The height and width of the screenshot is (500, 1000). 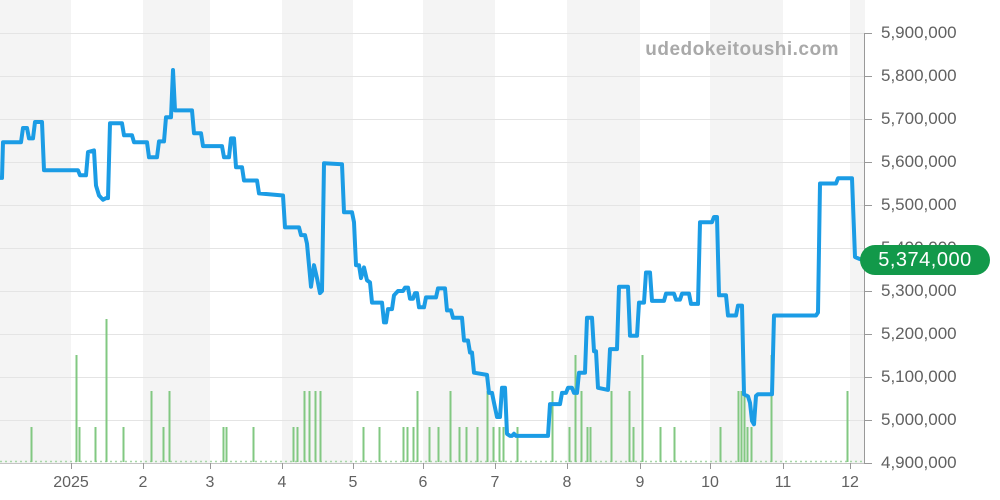 I want to click on x-axis-label: 7, so click(x=495, y=482).